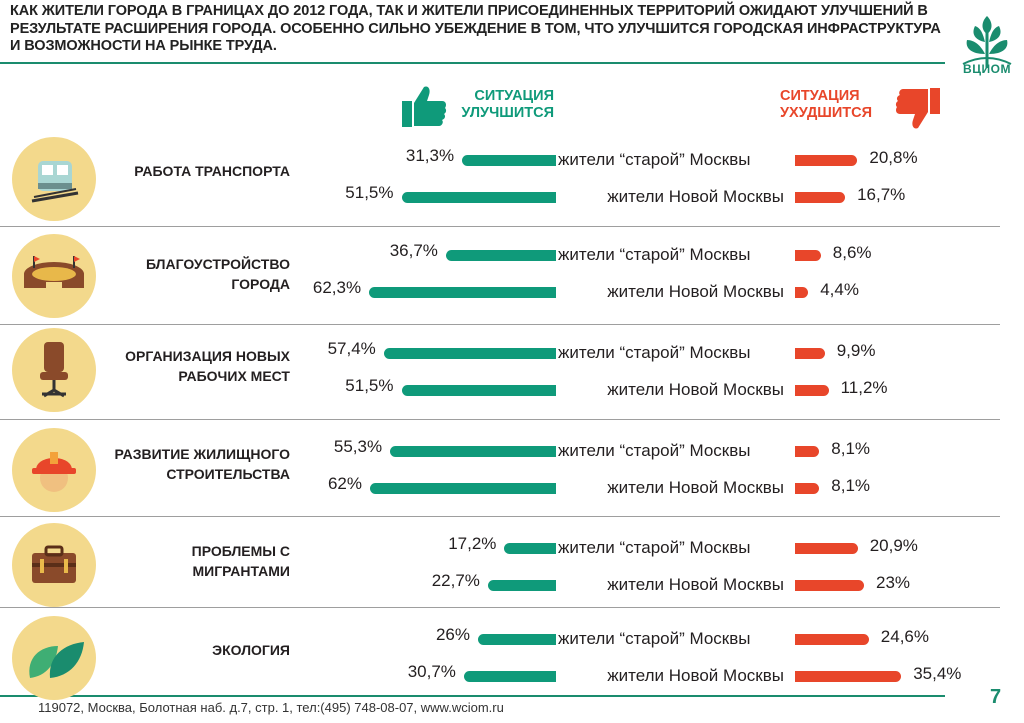 This screenshot has width=1024, height=723. What do you see at coordinates (54, 658) in the screenshot?
I see `leaves-icon` at bounding box center [54, 658].